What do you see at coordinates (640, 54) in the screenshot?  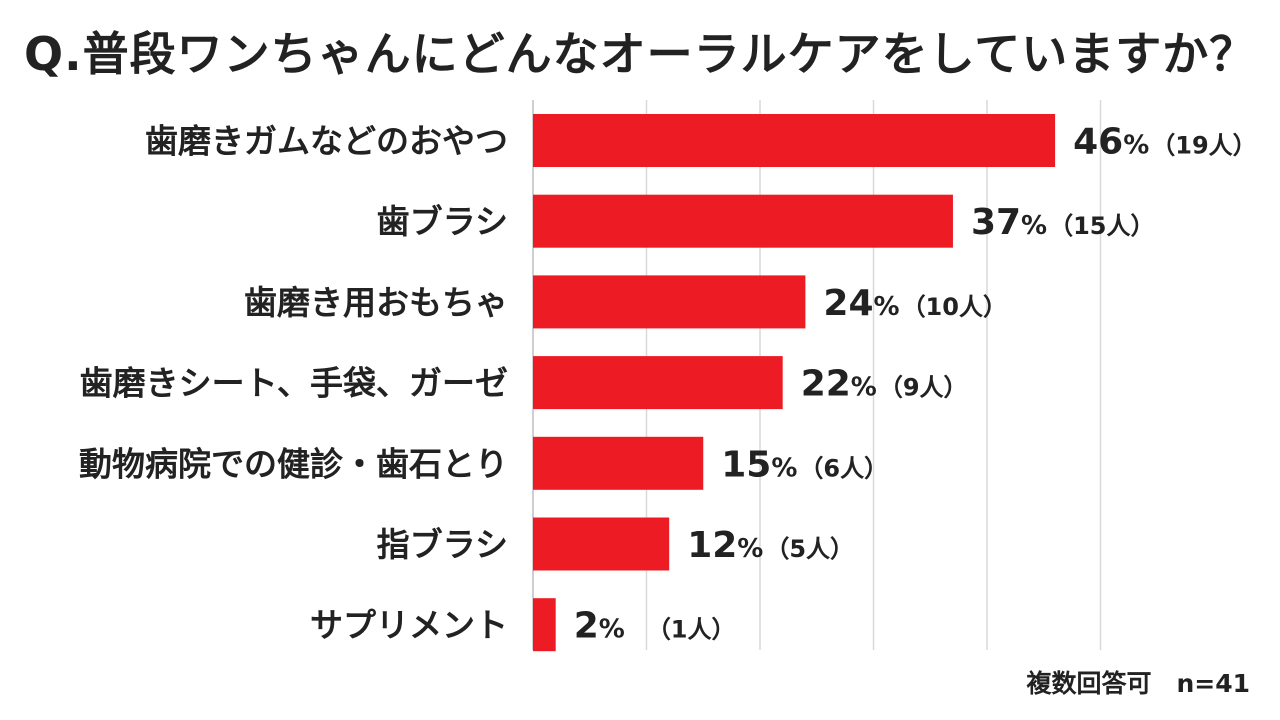 I see `chart-title: Q.普段ワンちゃんにどんなオーラルケアをしていますか？` at bounding box center [640, 54].